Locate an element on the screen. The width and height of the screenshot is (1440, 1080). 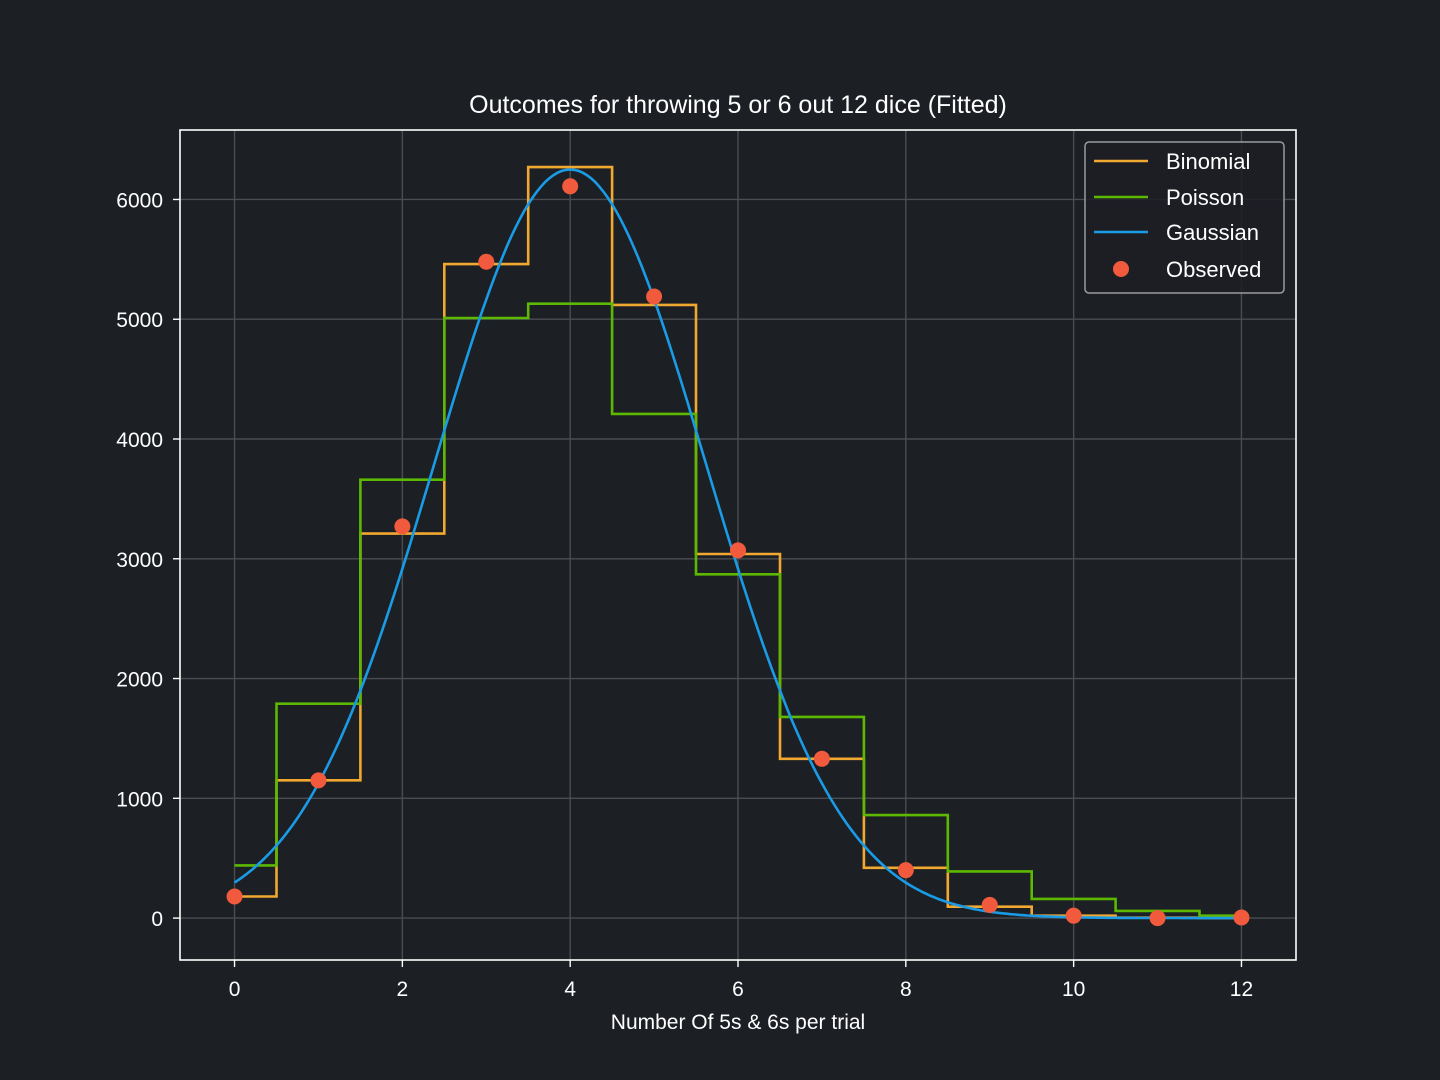
x-tick-label: 12 is located at coordinates (1241, 989).